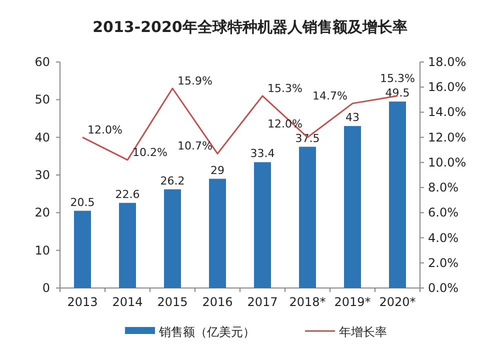 The height and width of the screenshot is (362, 500). Describe the element at coordinates (172, 302) in the screenshot. I see `x-tick-label: 2015` at that location.